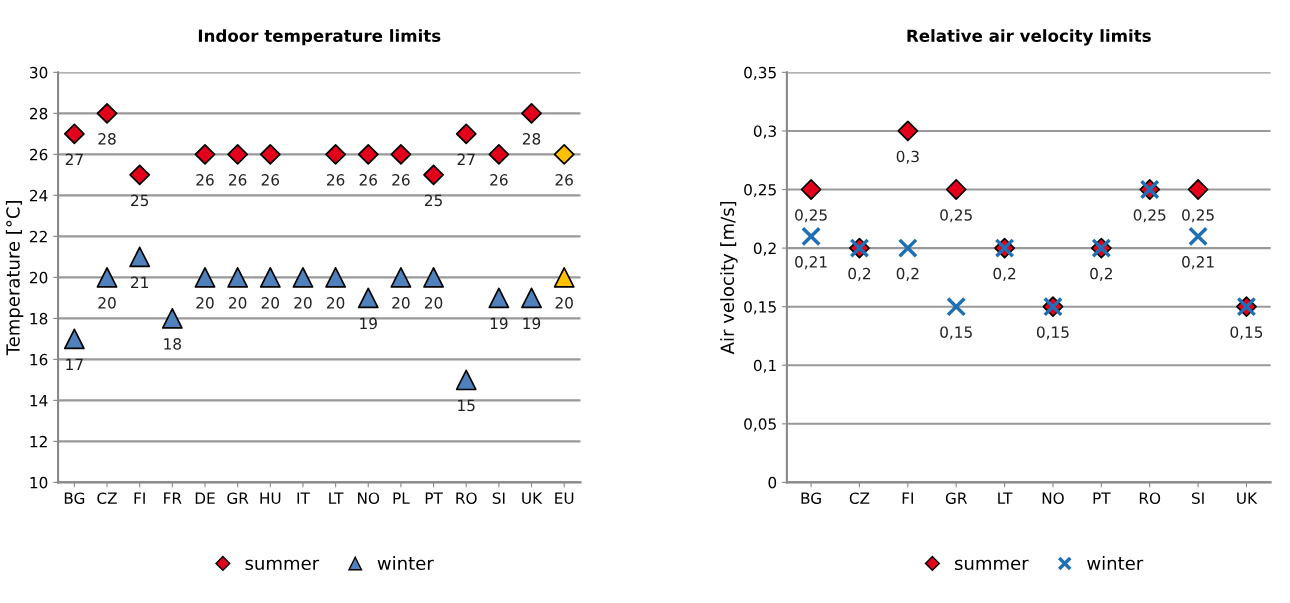 This screenshot has height=603, width=1290. What do you see at coordinates (564, 498) in the screenshot?
I see `x-tick-label: EU` at bounding box center [564, 498].